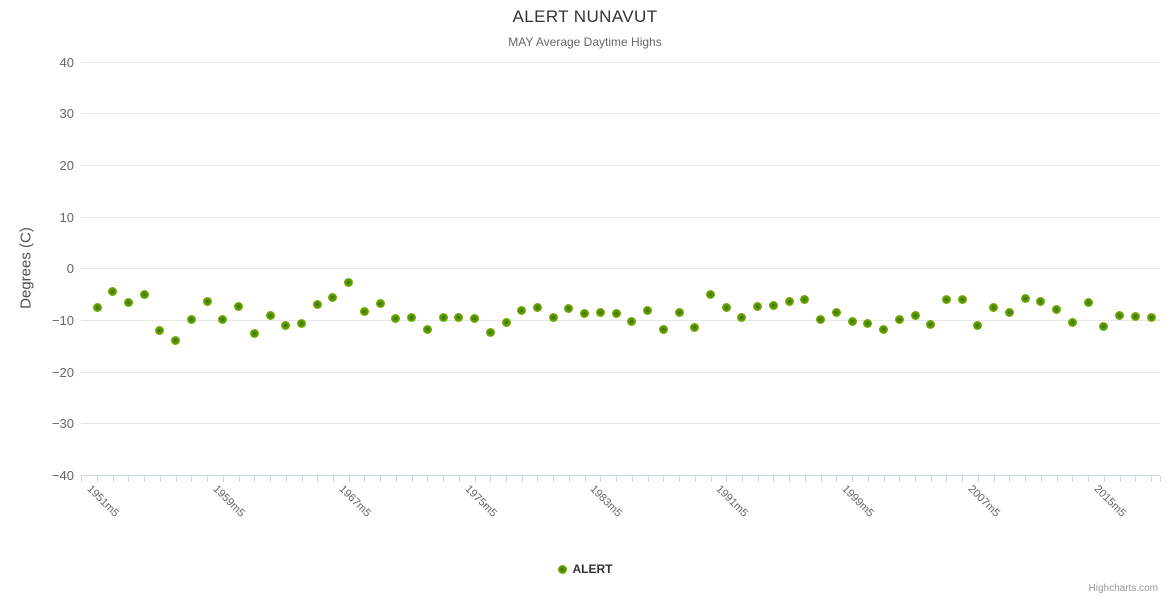 The width and height of the screenshot is (1170, 600). What do you see at coordinates (1123, 588) in the screenshot?
I see `highcharts-credits-link: Highcharts.com` at bounding box center [1123, 588].